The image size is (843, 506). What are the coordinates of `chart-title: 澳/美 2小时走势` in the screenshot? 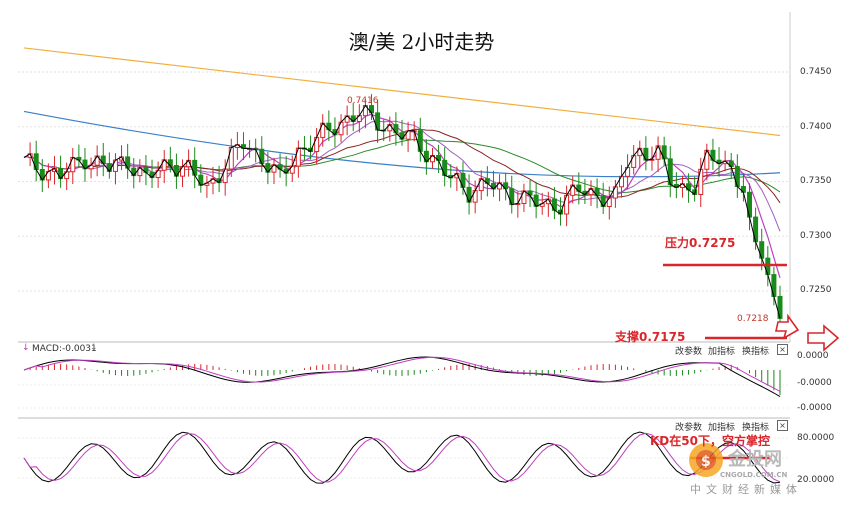 It's located at (421, 42).